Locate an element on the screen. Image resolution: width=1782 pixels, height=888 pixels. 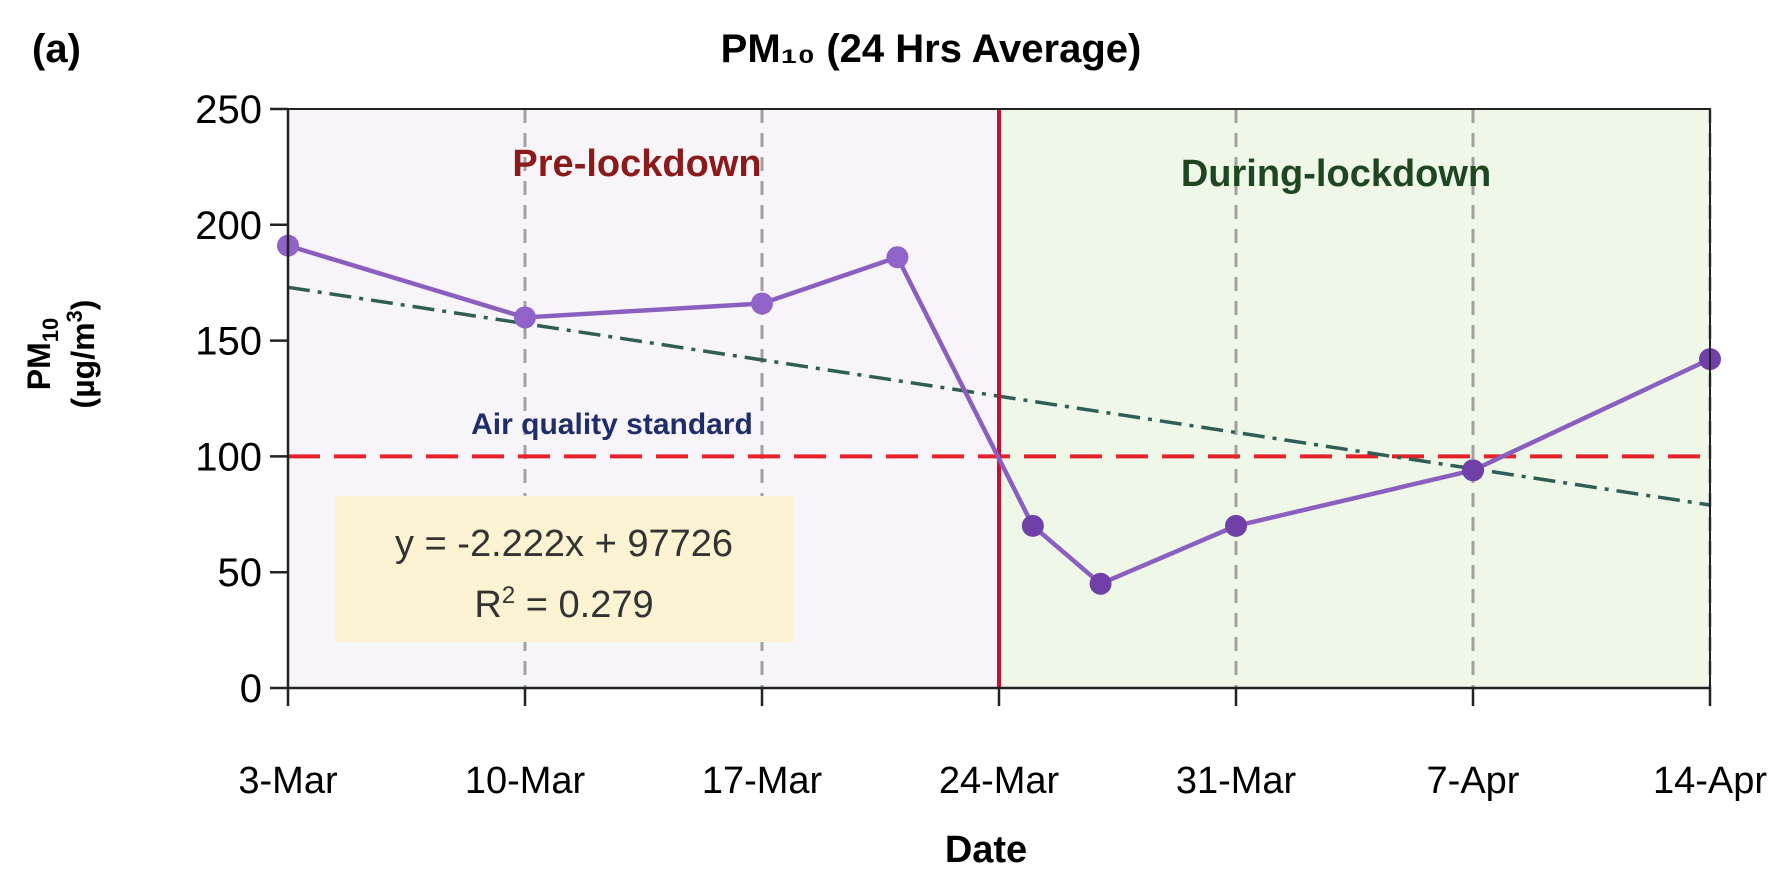
r-squared-prefix: R is located at coordinates (487, 605).